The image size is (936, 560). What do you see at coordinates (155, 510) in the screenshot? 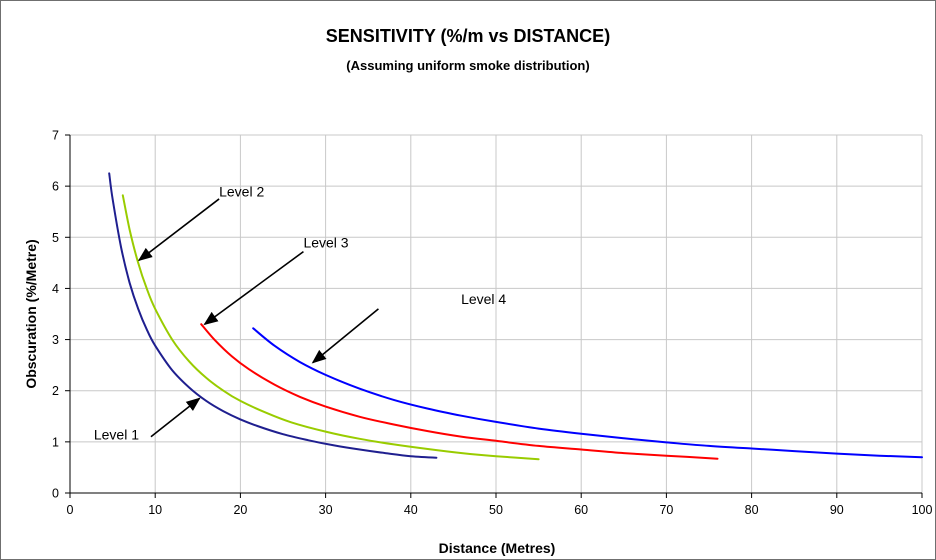
I see `x-tick-label: 10` at bounding box center [155, 510].